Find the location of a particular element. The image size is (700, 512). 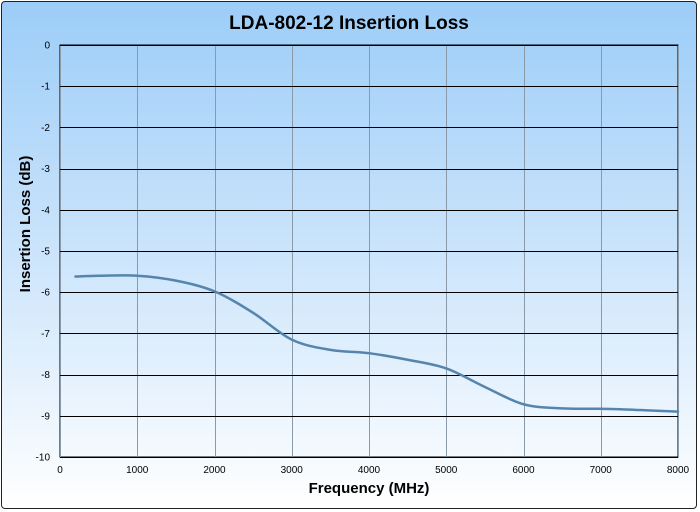

y-tick-label: -1 is located at coordinates (45, 87).